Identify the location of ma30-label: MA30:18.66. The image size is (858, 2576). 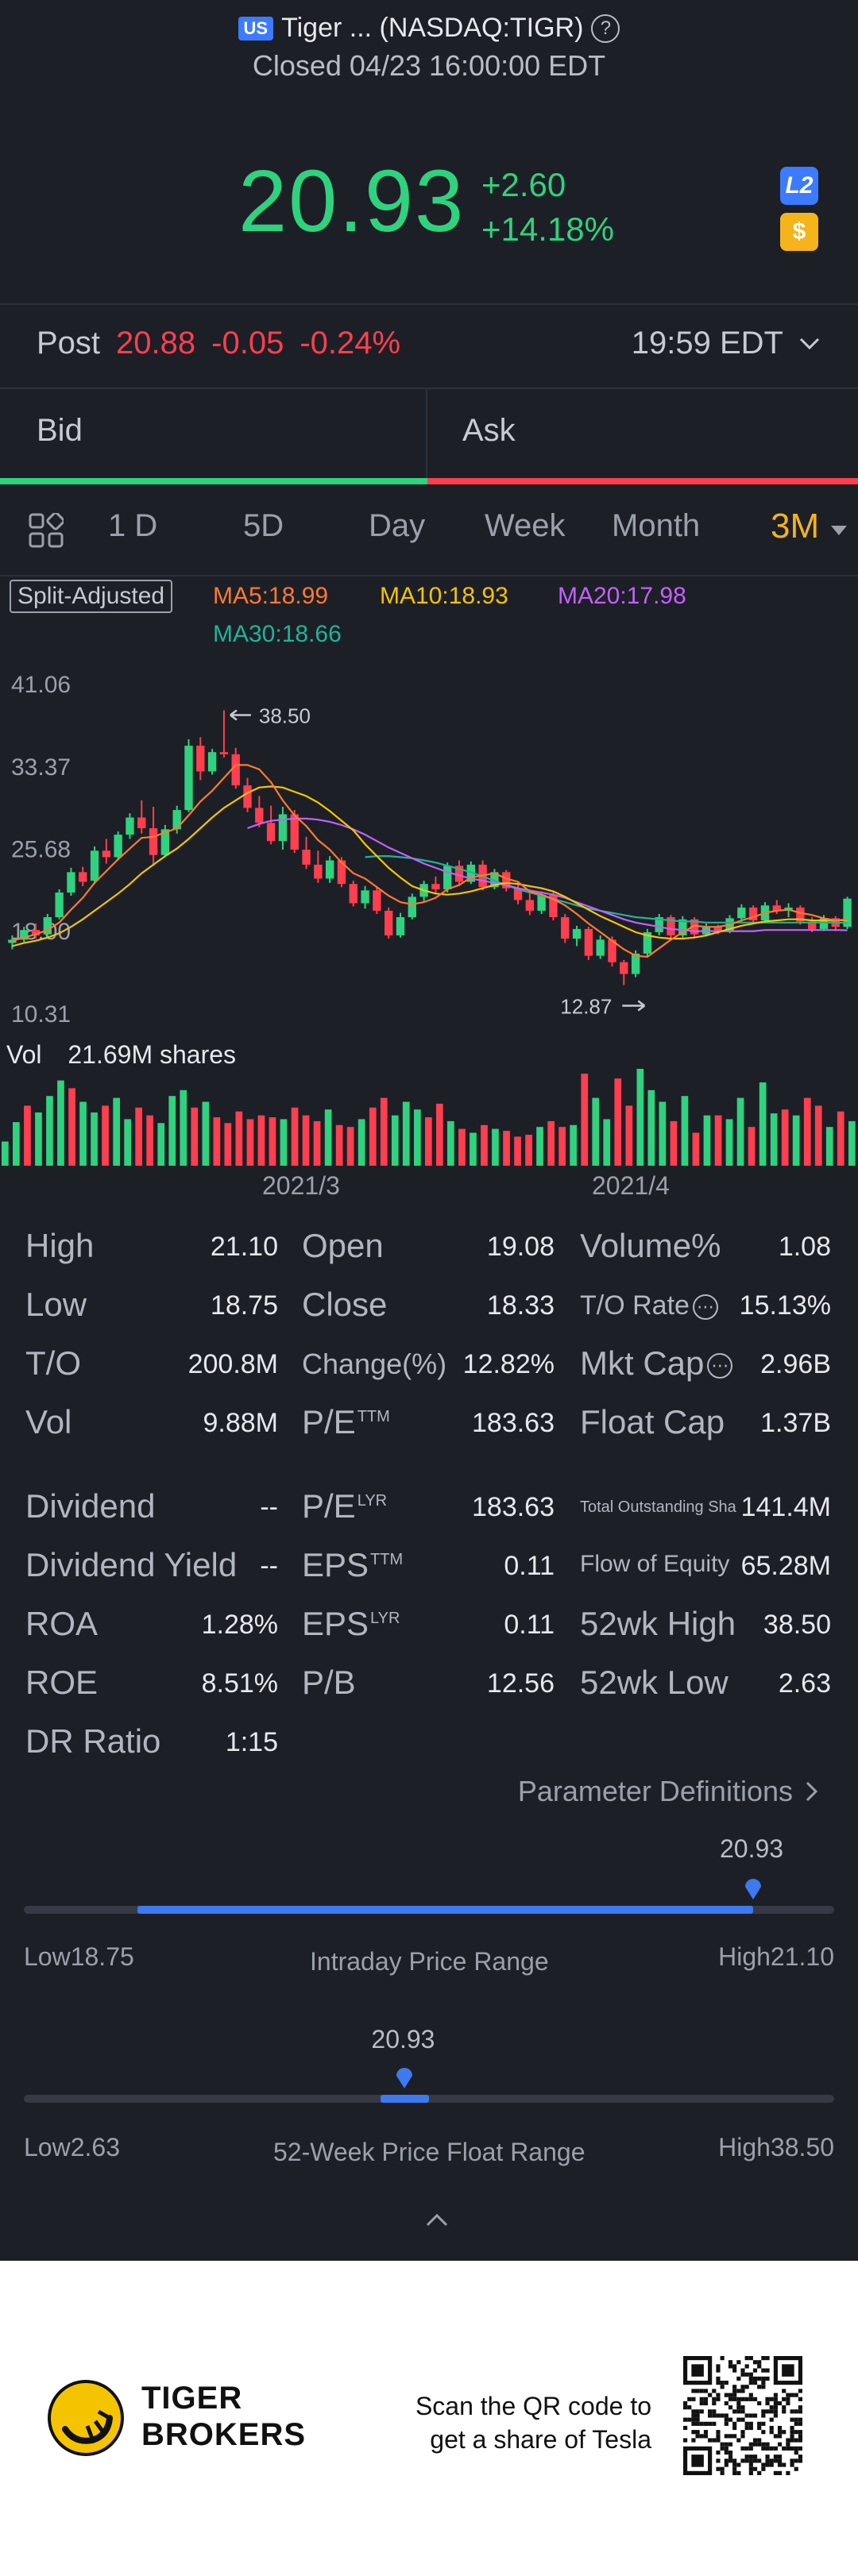
(277, 634).